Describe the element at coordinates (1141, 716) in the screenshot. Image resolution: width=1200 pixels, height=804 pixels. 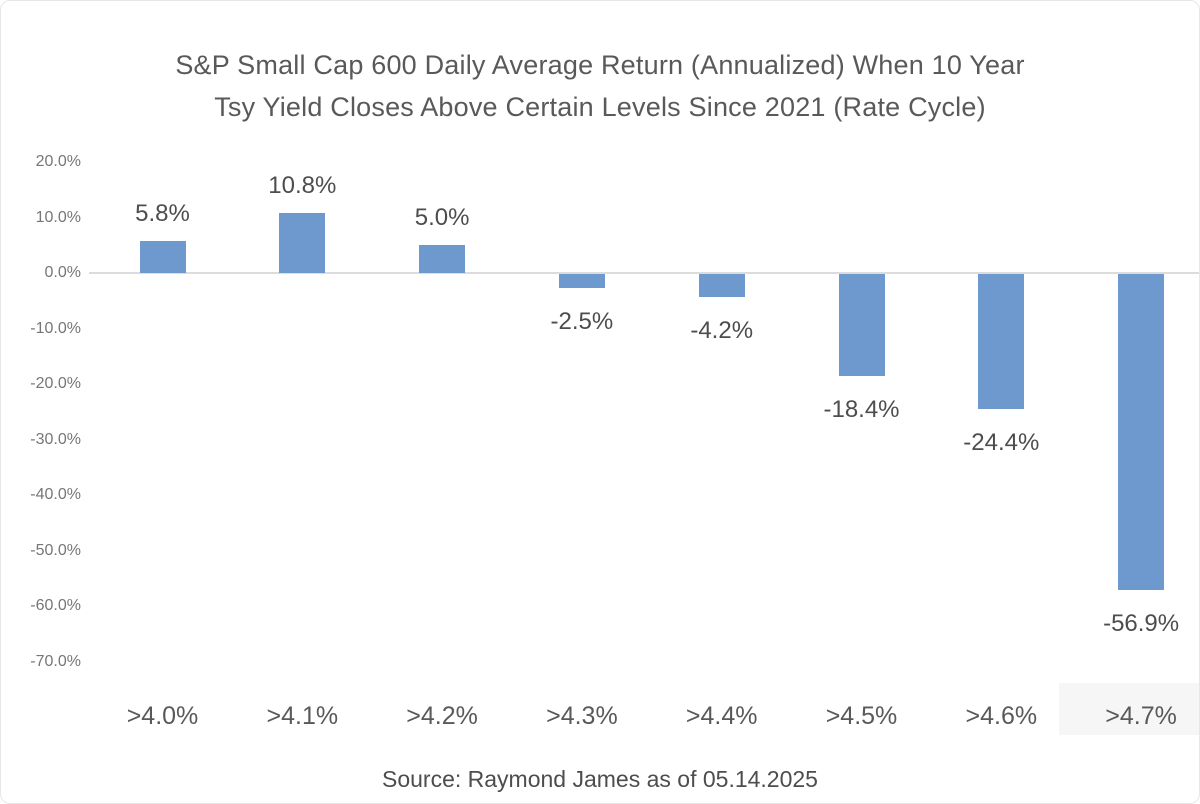
I see `x-tick-label: >4.7%` at that location.